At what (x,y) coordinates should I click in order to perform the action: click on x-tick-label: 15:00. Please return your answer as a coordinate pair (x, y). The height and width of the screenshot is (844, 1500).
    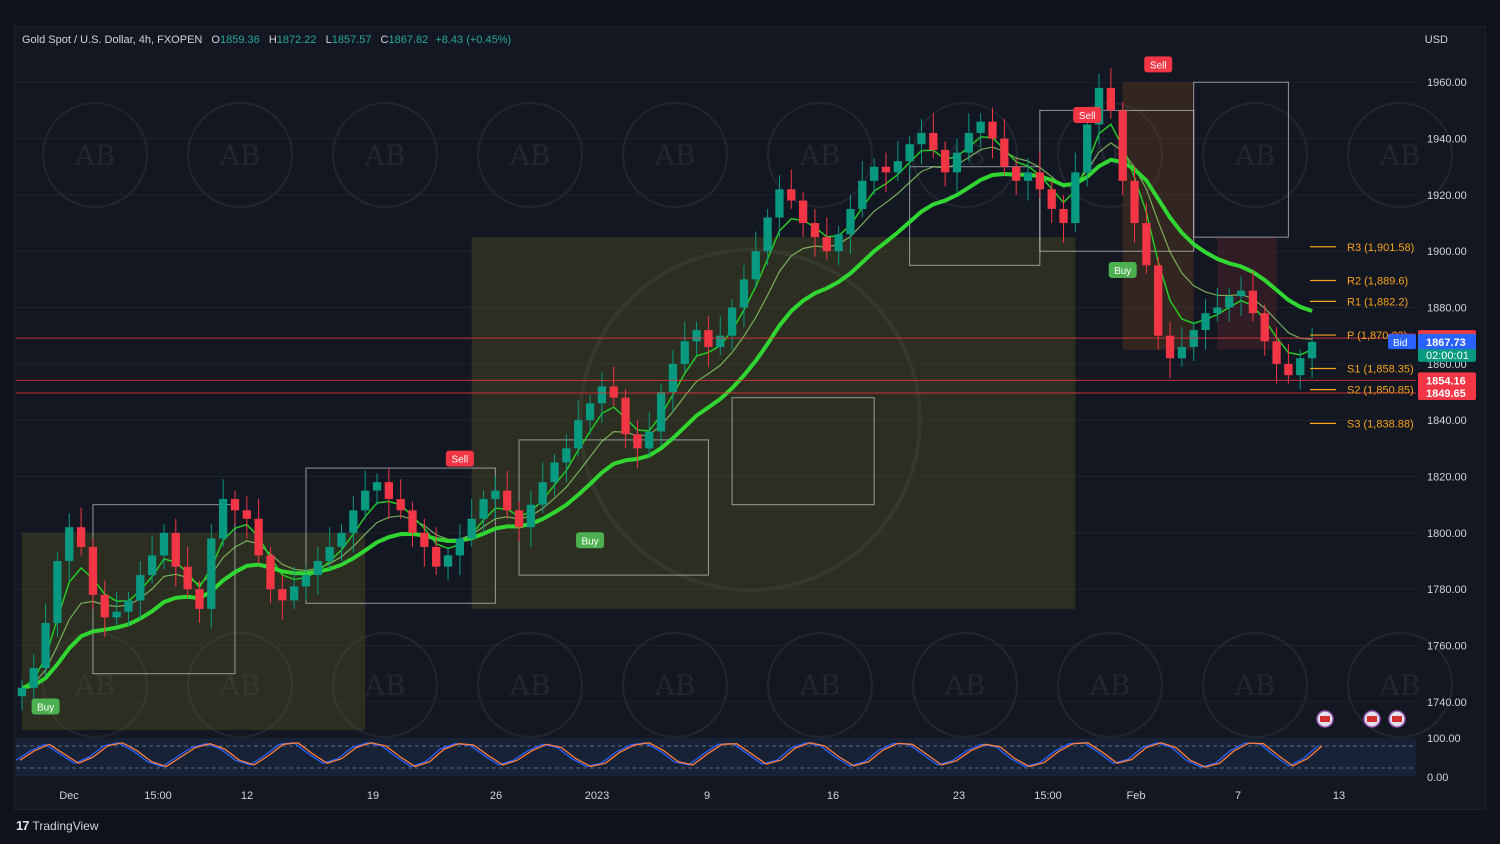
    Looking at the image, I should click on (158, 796).